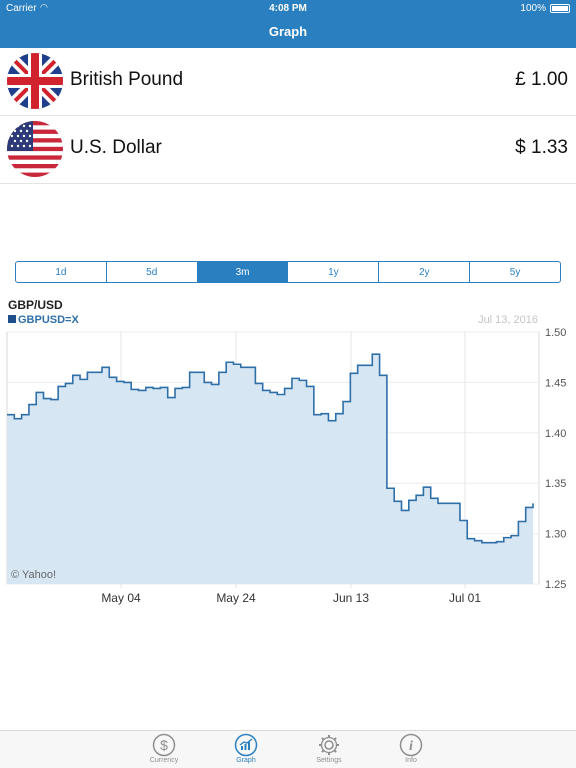  I want to click on x-tick-label: Jul 01, so click(465, 598).